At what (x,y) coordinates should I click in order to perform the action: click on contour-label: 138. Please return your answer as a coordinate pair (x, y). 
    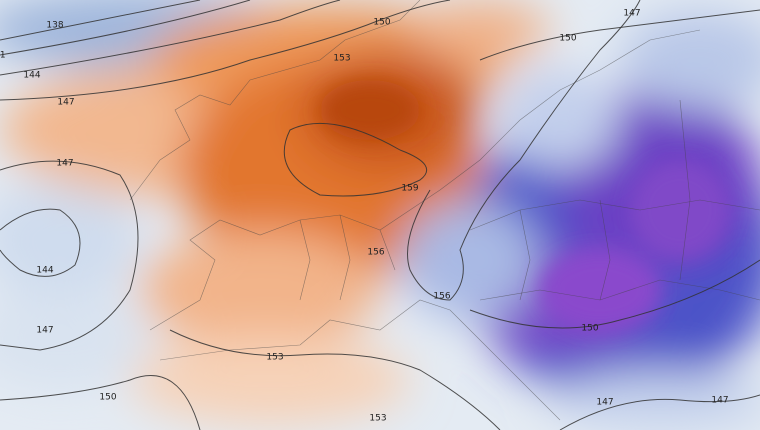
    Looking at the image, I should click on (54, 26).